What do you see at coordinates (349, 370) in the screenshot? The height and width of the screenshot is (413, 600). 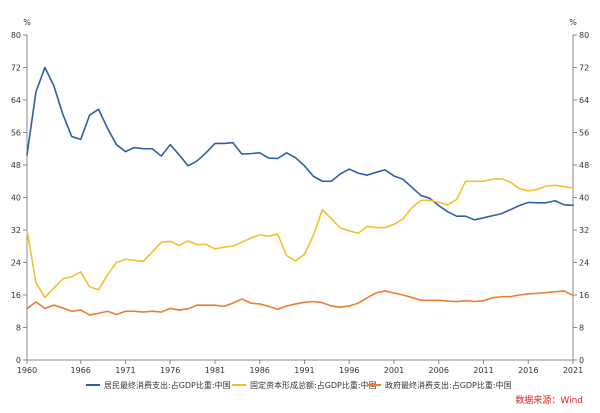 I see `x-tick-label: 1996` at bounding box center [349, 370].